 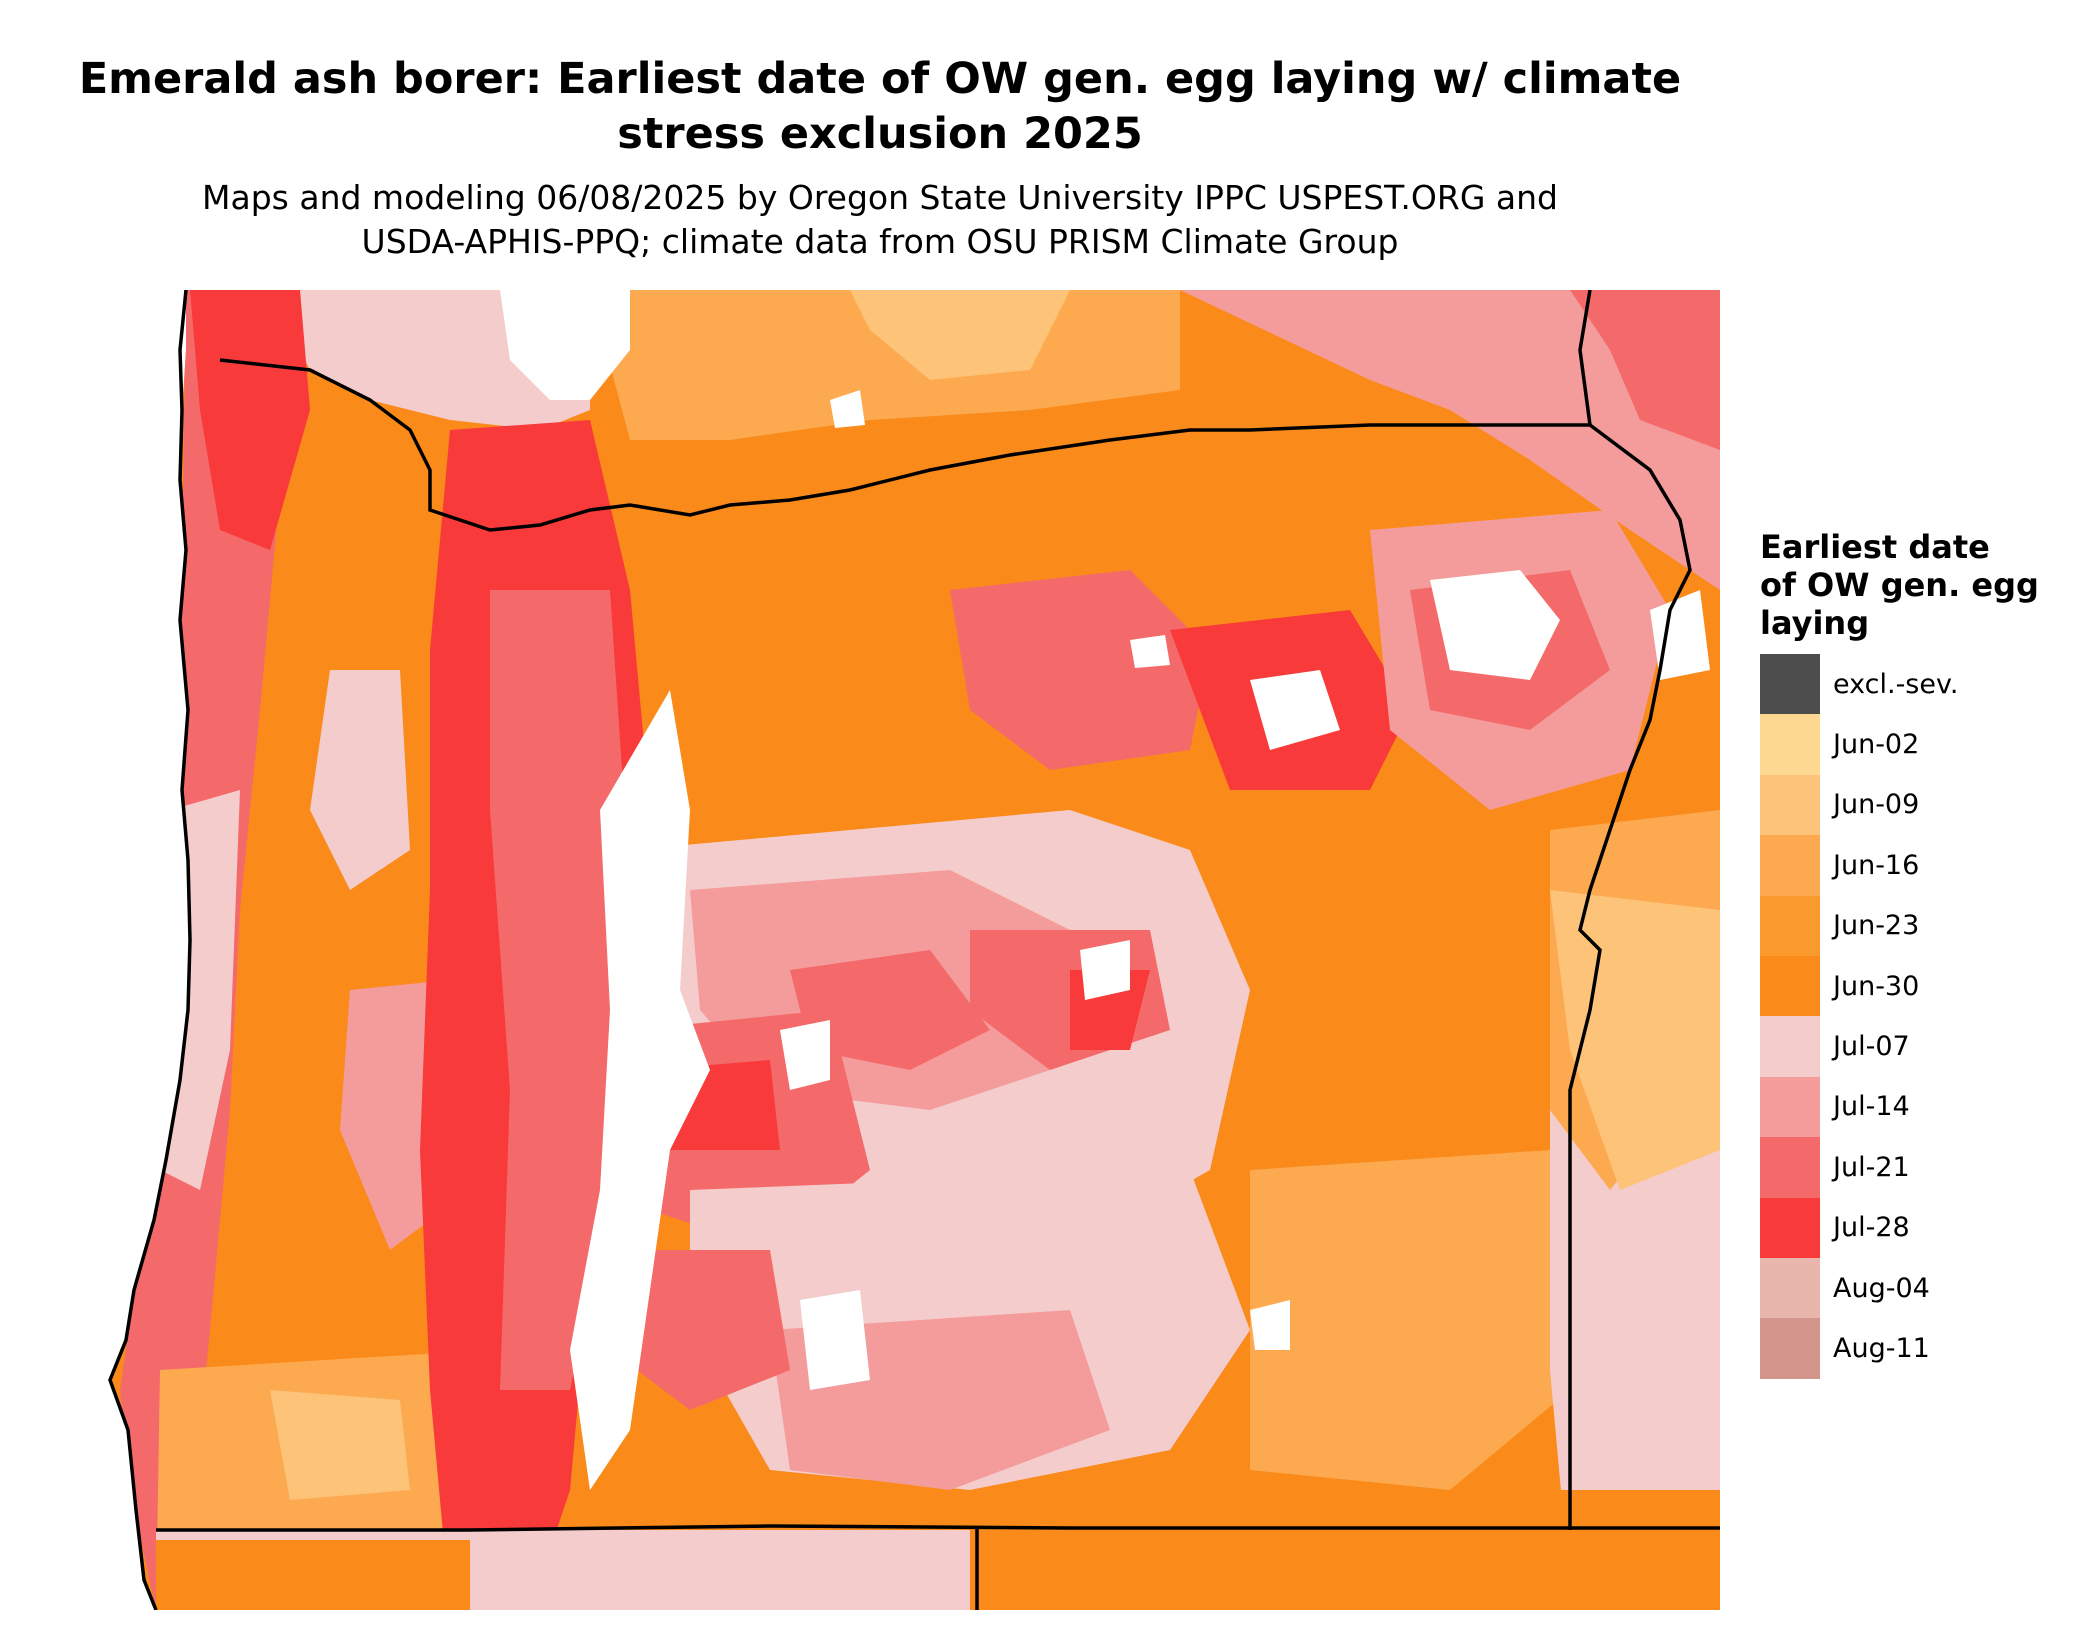 I want to click on legend-item: Aug-11, so click(x=1899, y=1348).